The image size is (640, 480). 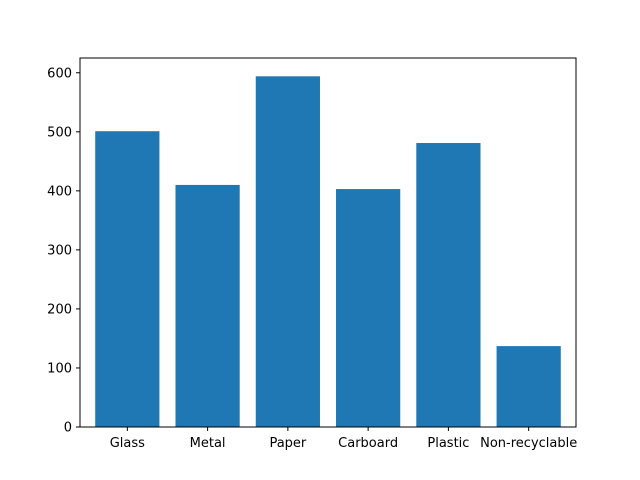 I want to click on y-tick-label: 500, so click(x=59, y=132).